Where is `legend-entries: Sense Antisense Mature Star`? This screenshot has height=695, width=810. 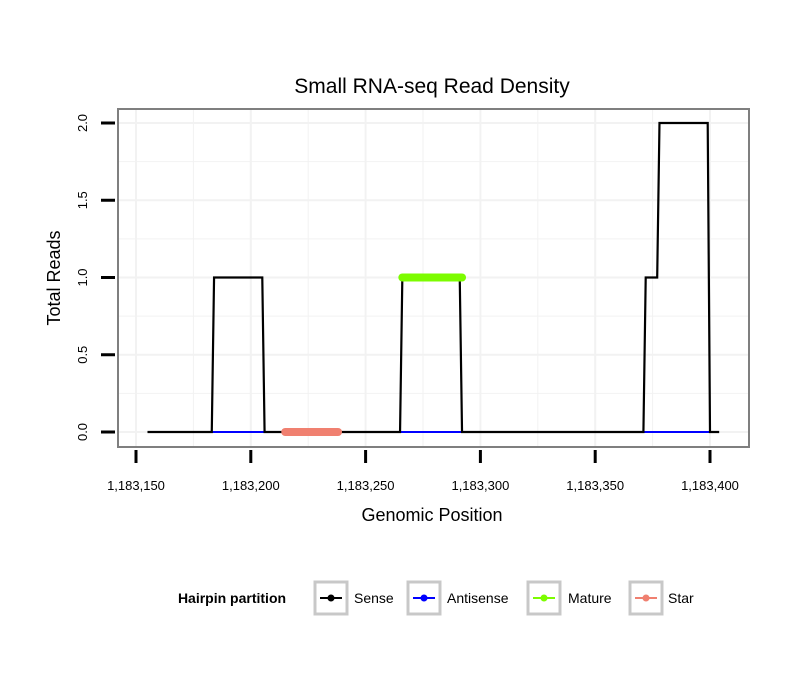 legend-entries: Sense Antisense Mature Star is located at coordinates (503, 598).